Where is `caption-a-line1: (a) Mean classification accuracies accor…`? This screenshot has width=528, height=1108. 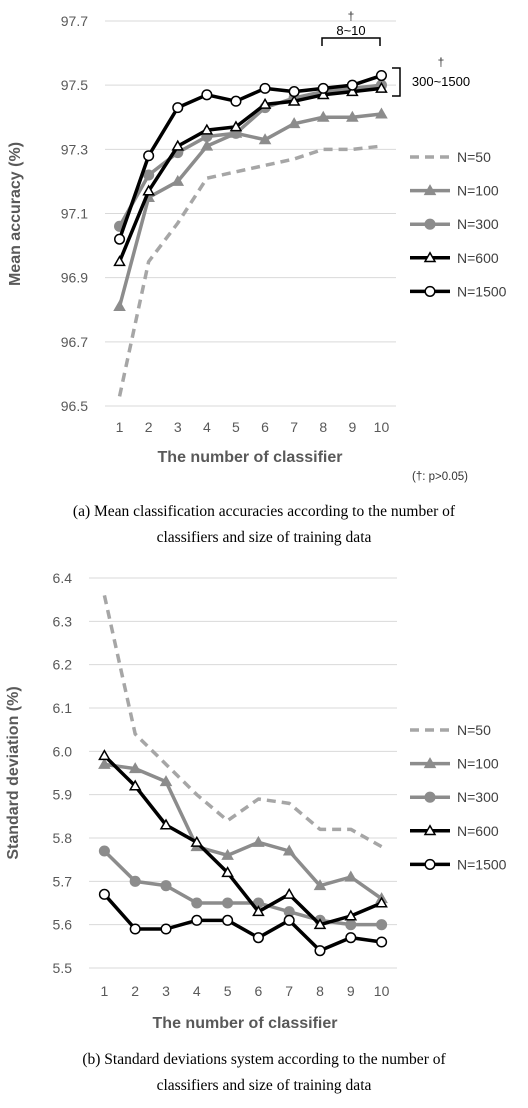 caption-a-line1: (a) Mean classification accuracies accor… is located at coordinates (264, 511).